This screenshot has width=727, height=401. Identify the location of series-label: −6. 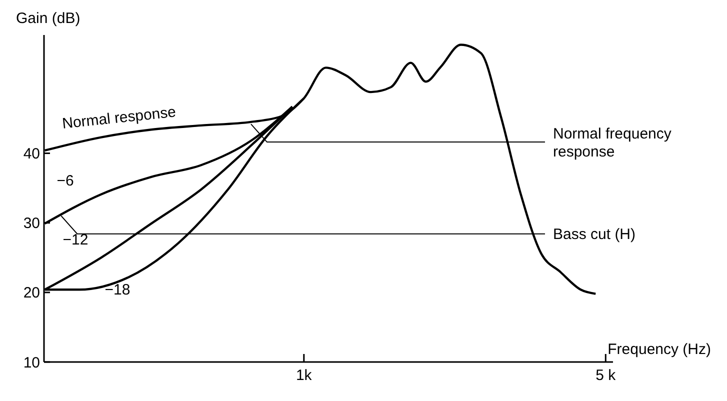
(65, 181).